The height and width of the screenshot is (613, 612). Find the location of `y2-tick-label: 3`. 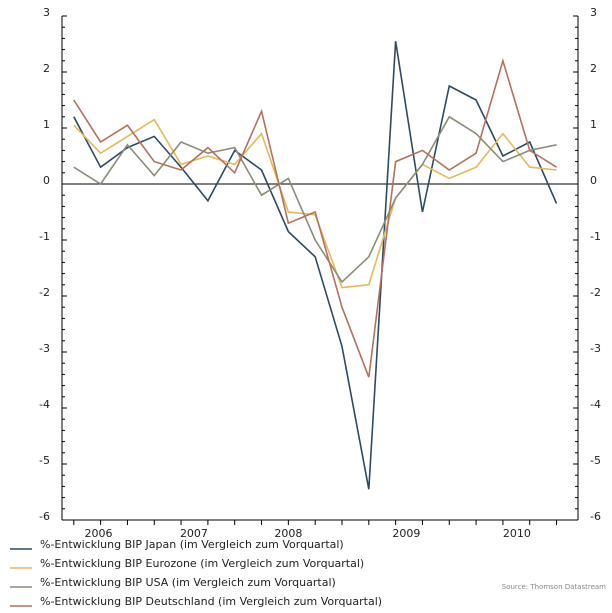

y2-tick-label: 3 is located at coordinates (593, 12).